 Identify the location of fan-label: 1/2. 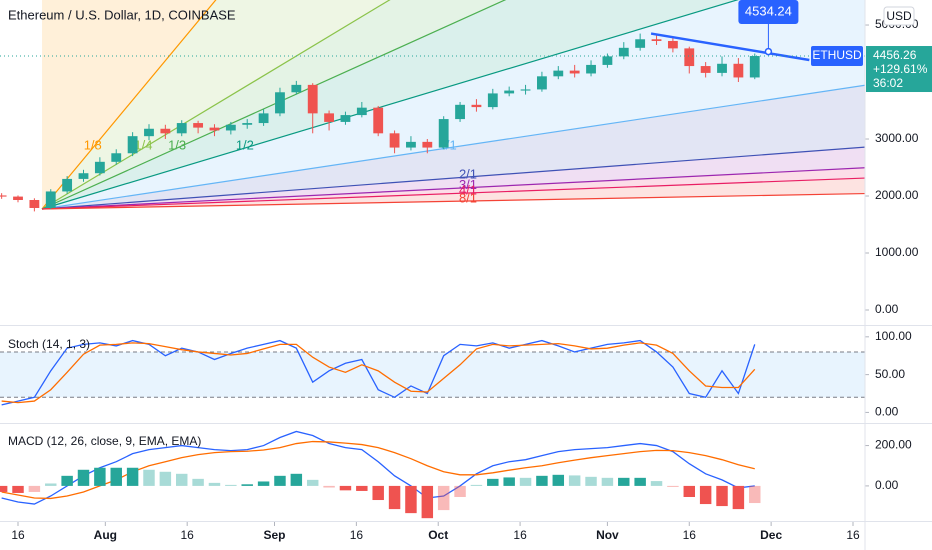
(245, 144).